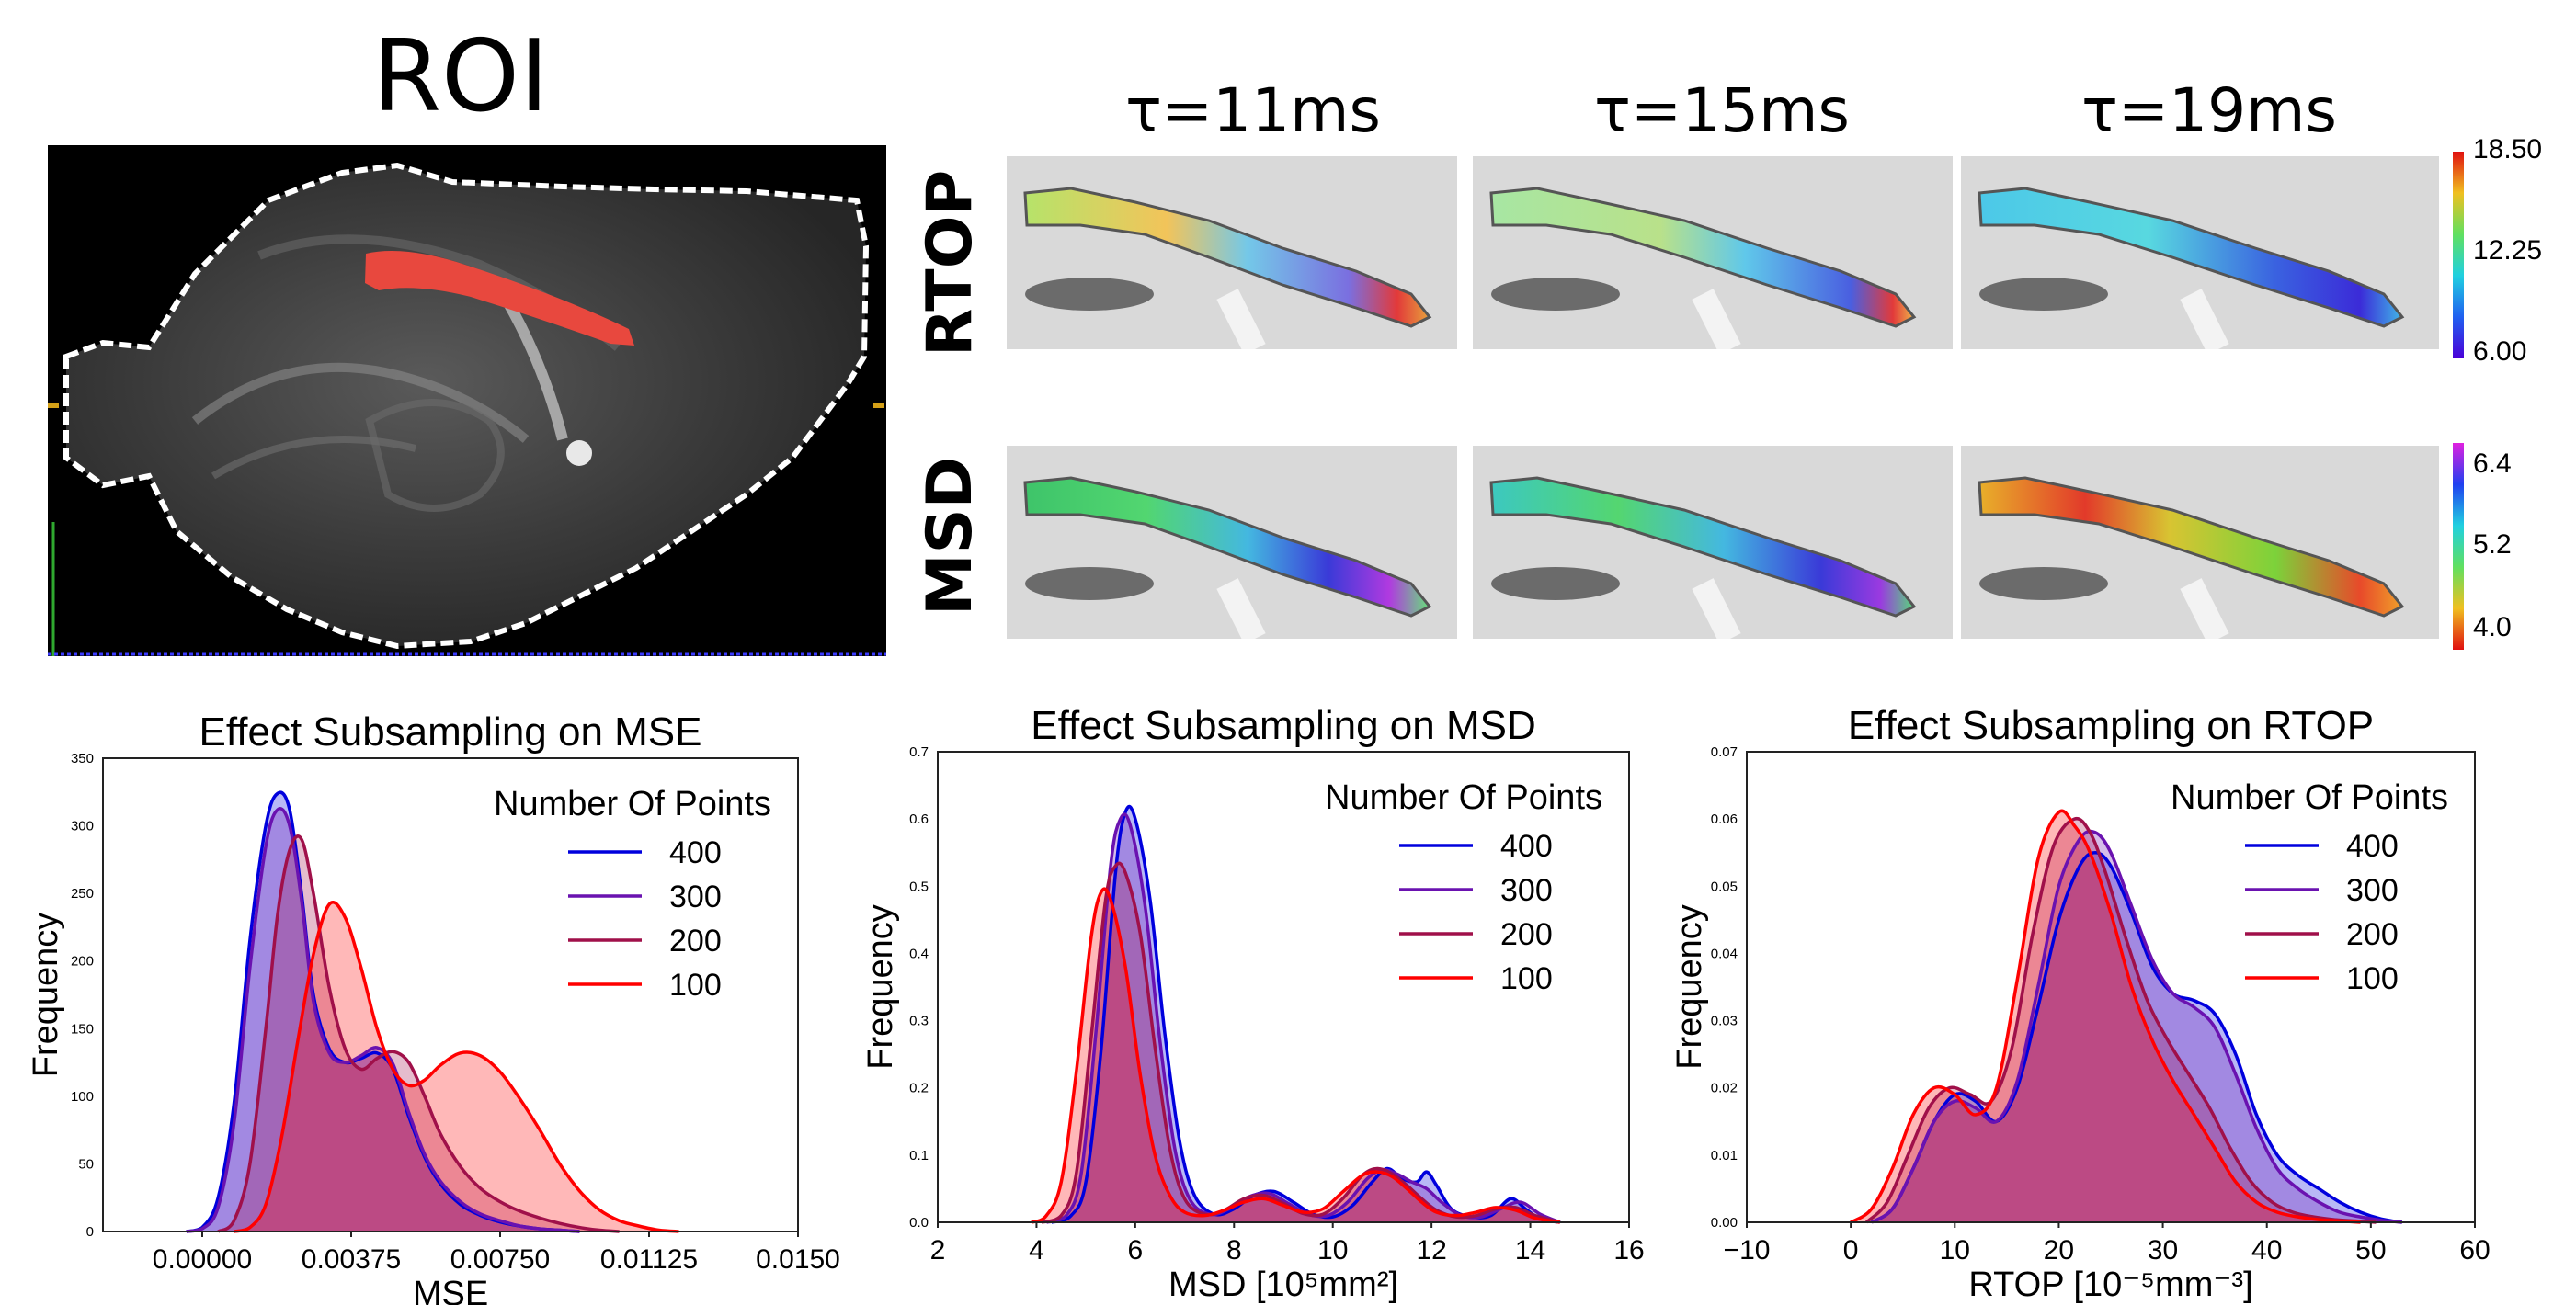 Image resolution: width=2576 pixels, height=1305 pixels. I want to click on msd-ytick-label: 0.4, so click(919, 954).